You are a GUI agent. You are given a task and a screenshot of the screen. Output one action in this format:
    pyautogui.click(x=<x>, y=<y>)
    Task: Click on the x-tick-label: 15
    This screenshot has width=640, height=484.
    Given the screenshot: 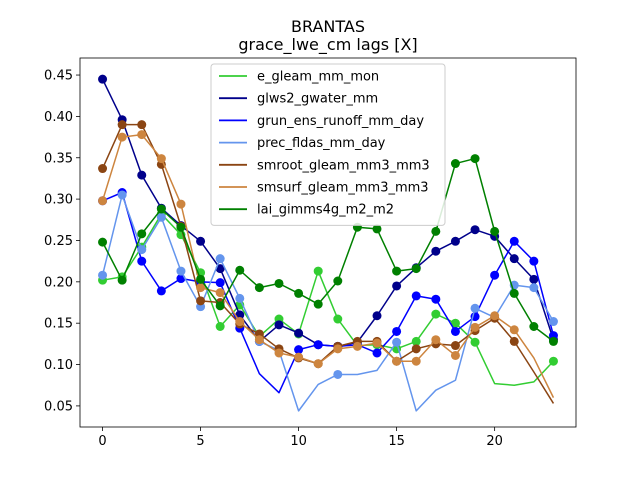 What is the action you would take?
    pyautogui.click(x=396, y=441)
    